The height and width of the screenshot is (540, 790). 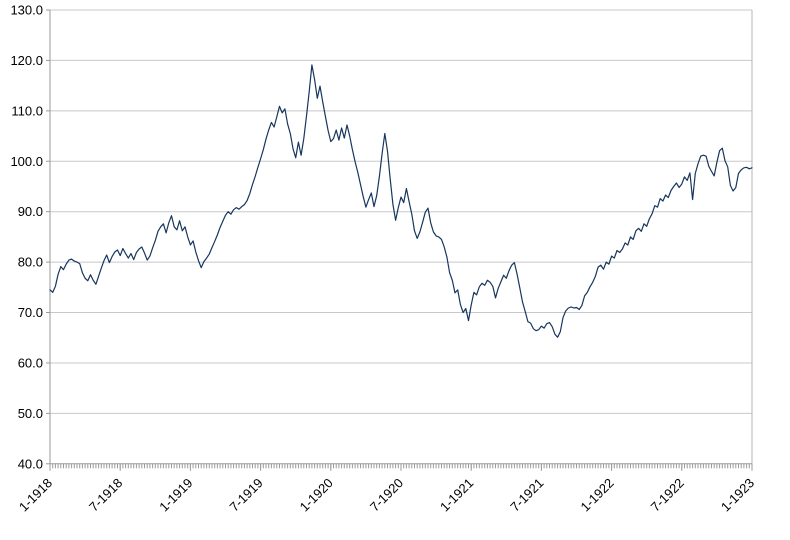 What do you see at coordinates (26, 161) in the screenshot?
I see `y-axis-tick-label: 100.0` at bounding box center [26, 161].